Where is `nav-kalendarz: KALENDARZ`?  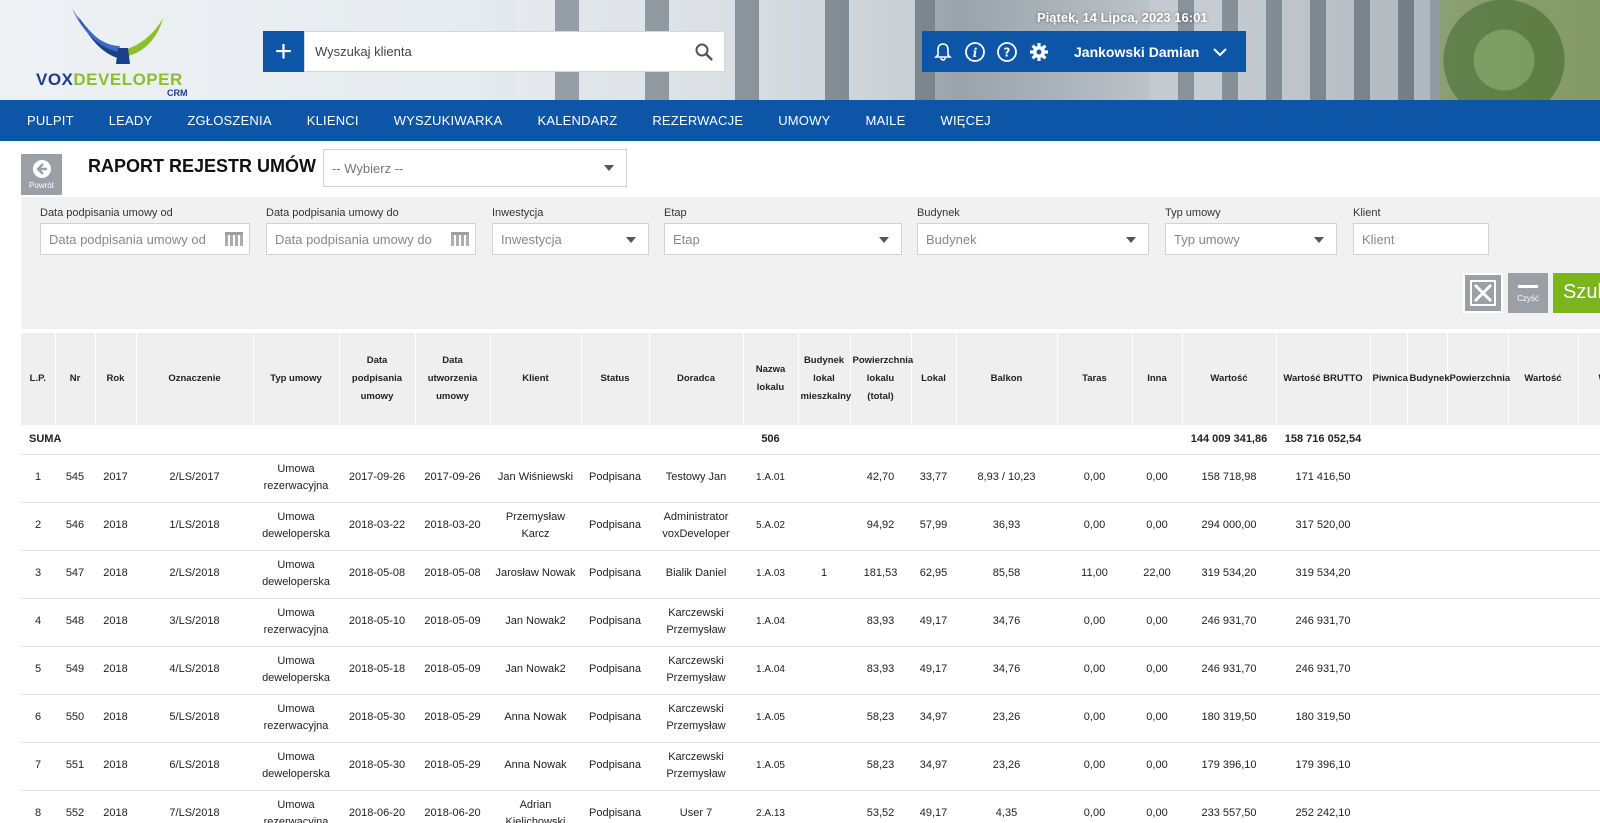 nav-kalendarz: KALENDARZ is located at coordinates (577, 120).